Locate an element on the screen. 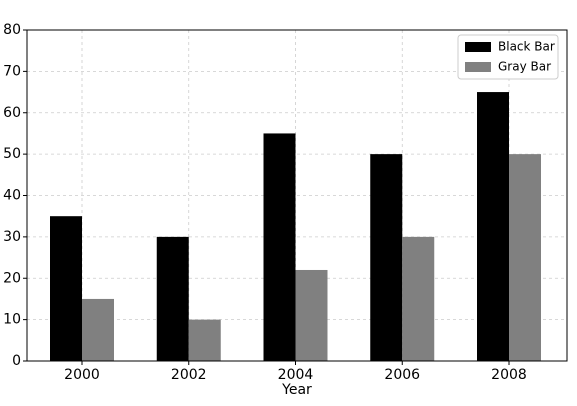 The width and height of the screenshot is (577, 406). y-tick-label: 20 is located at coordinates (12, 278).